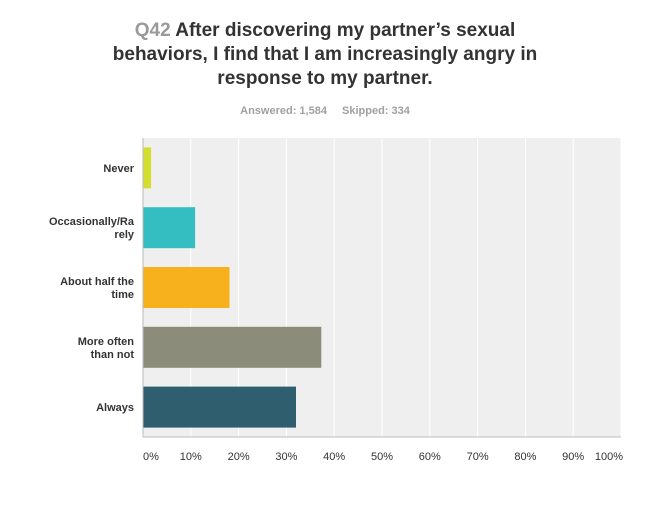 The image size is (650, 511). I want to click on x-tick-label: 20%, so click(239, 457).